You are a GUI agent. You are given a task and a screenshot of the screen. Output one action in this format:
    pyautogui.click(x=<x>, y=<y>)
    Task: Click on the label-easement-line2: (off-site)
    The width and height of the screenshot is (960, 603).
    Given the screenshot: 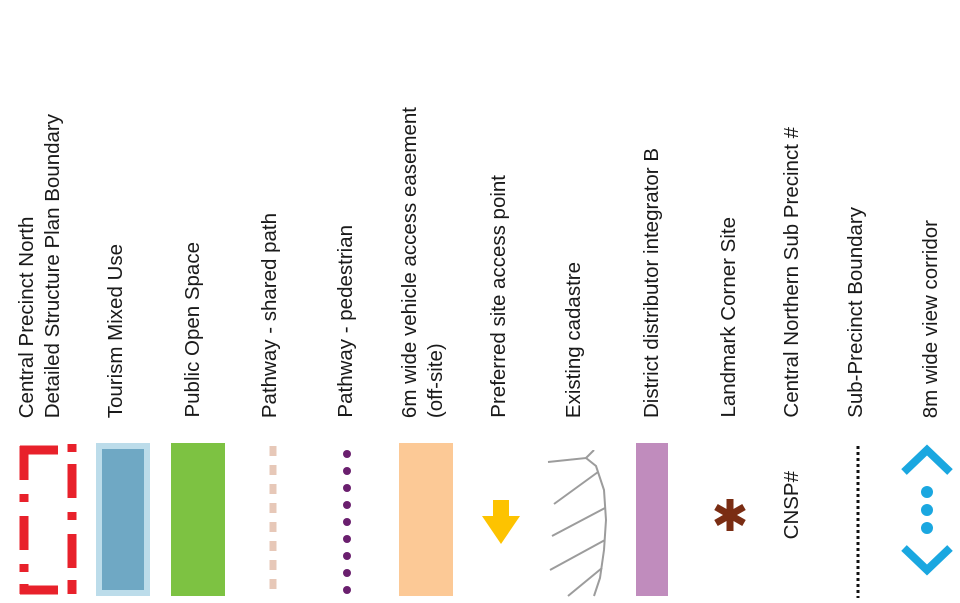 What is the action you would take?
    pyautogui.click(x=436, y=262)
    